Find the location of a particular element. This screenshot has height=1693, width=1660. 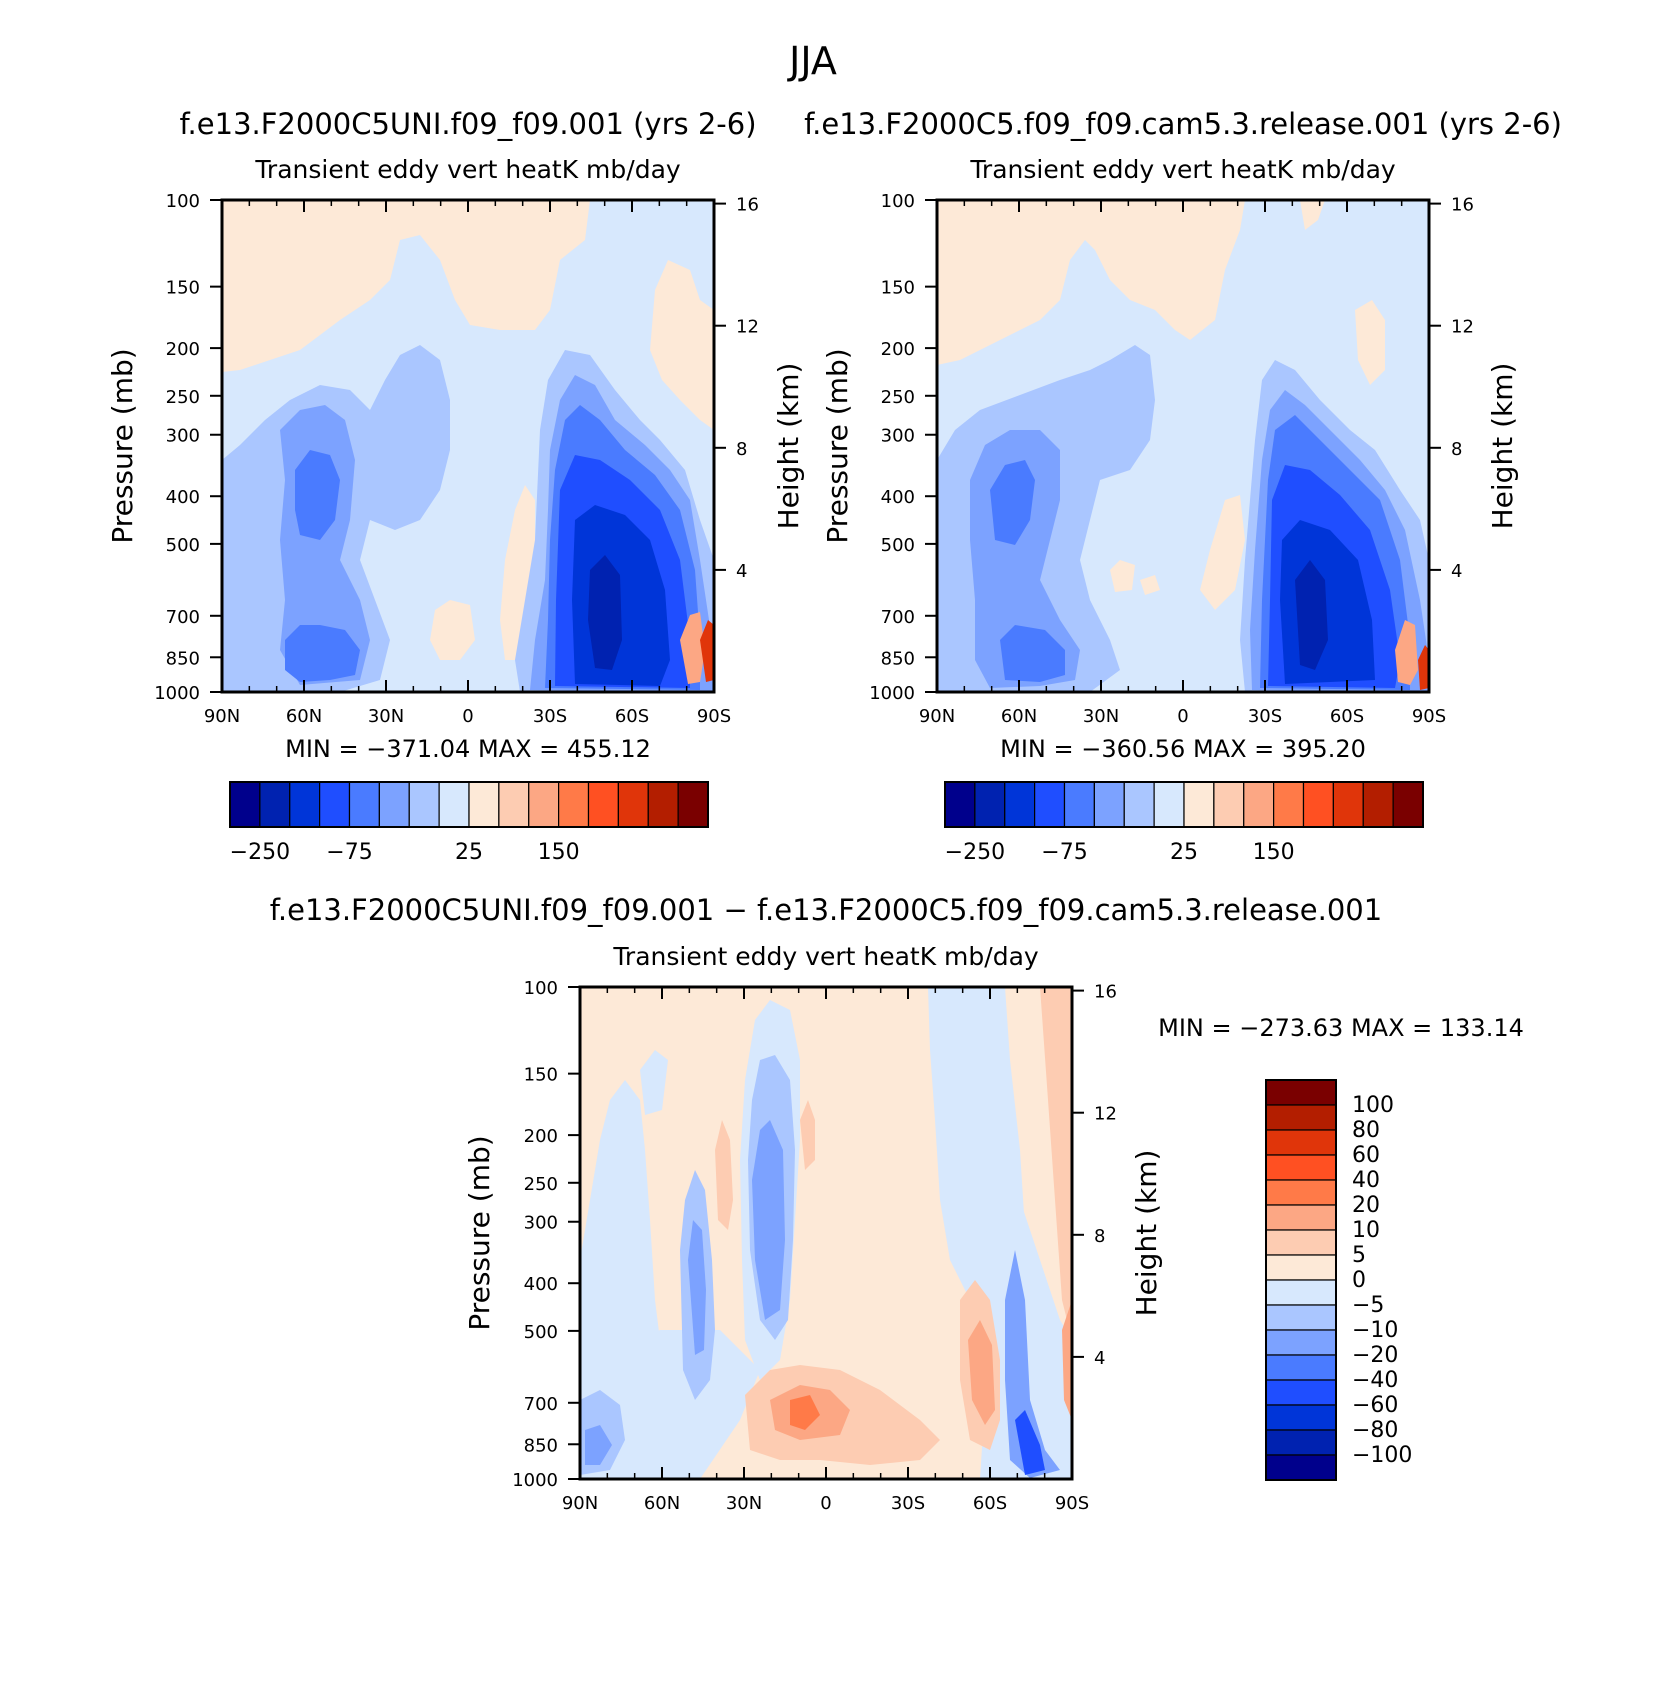

panel-1-min-max: MIN = −371.04 MAX = 455.12 is located at coordinates (468, 749).